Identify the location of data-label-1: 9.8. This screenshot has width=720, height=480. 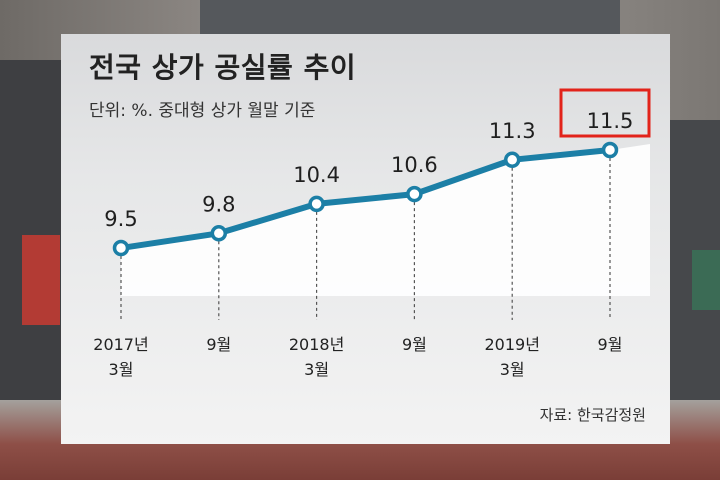
(218, 204).